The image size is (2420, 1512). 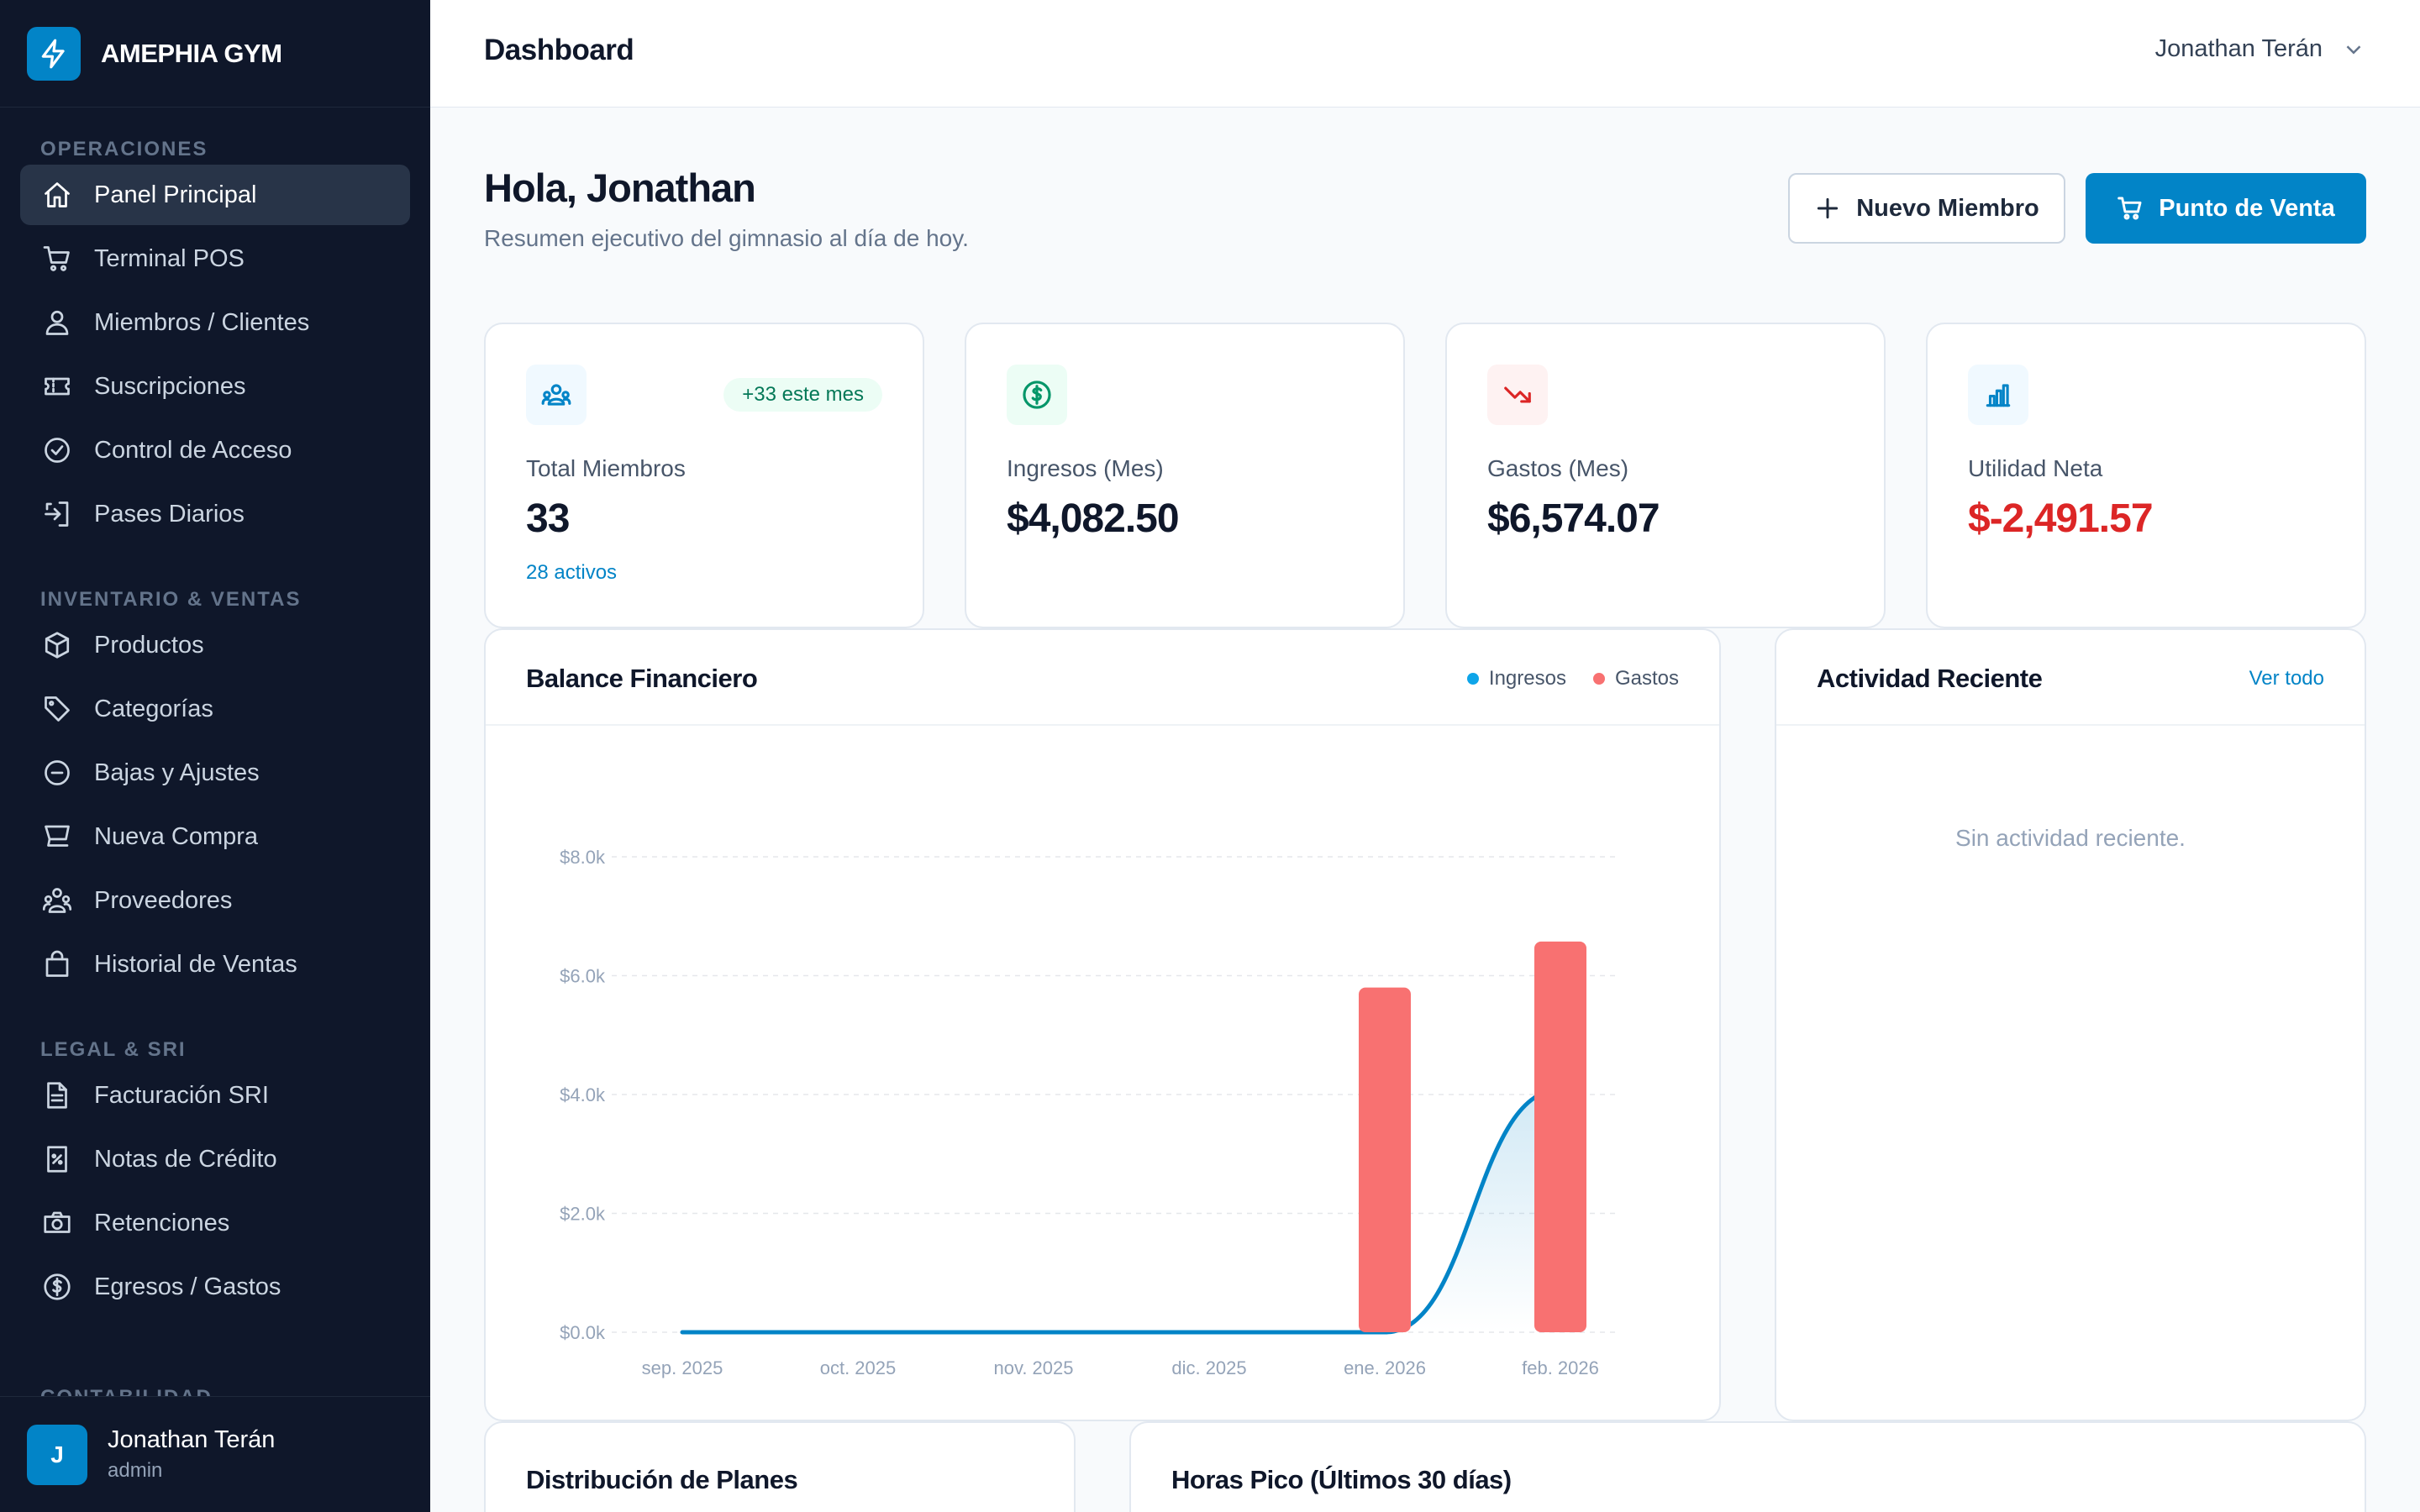 What do you see at coordinates (192, 1439) in the screenshot?
I see `sidebar-user-name: Jonathan Terán` at bounding box center [192, 1439].